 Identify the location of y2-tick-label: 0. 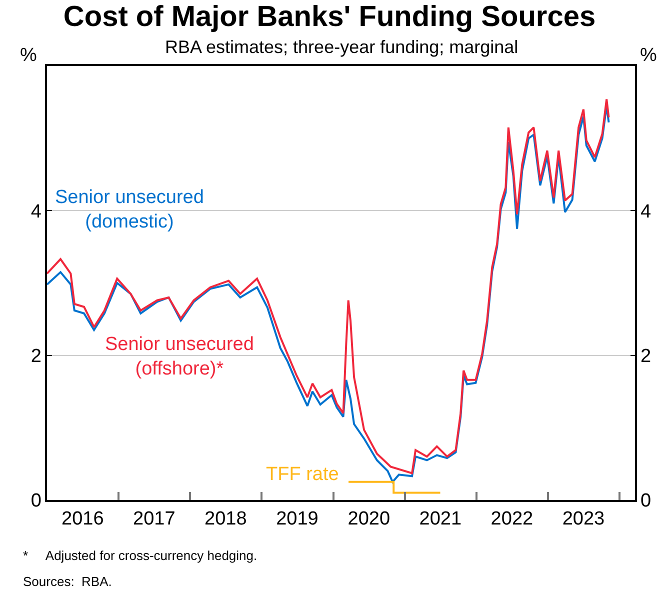
(646, 501).